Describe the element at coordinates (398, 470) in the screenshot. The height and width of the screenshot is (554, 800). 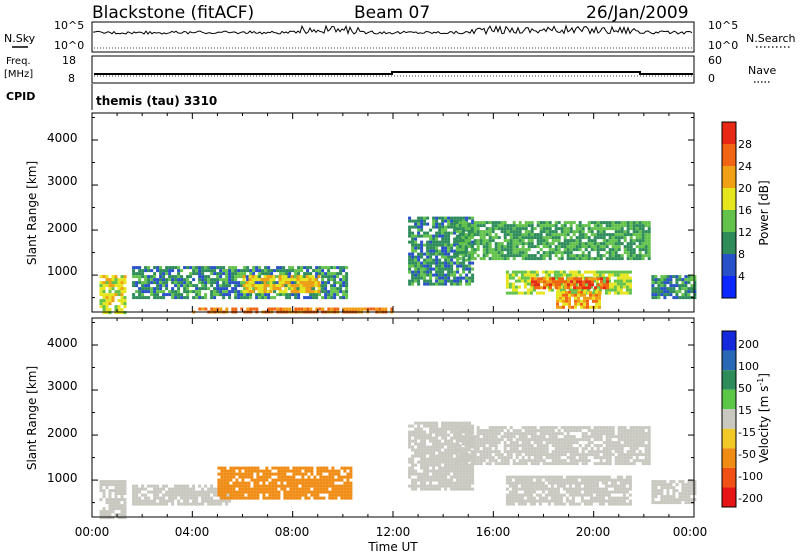
I see `velocity-heatmap` at that location.